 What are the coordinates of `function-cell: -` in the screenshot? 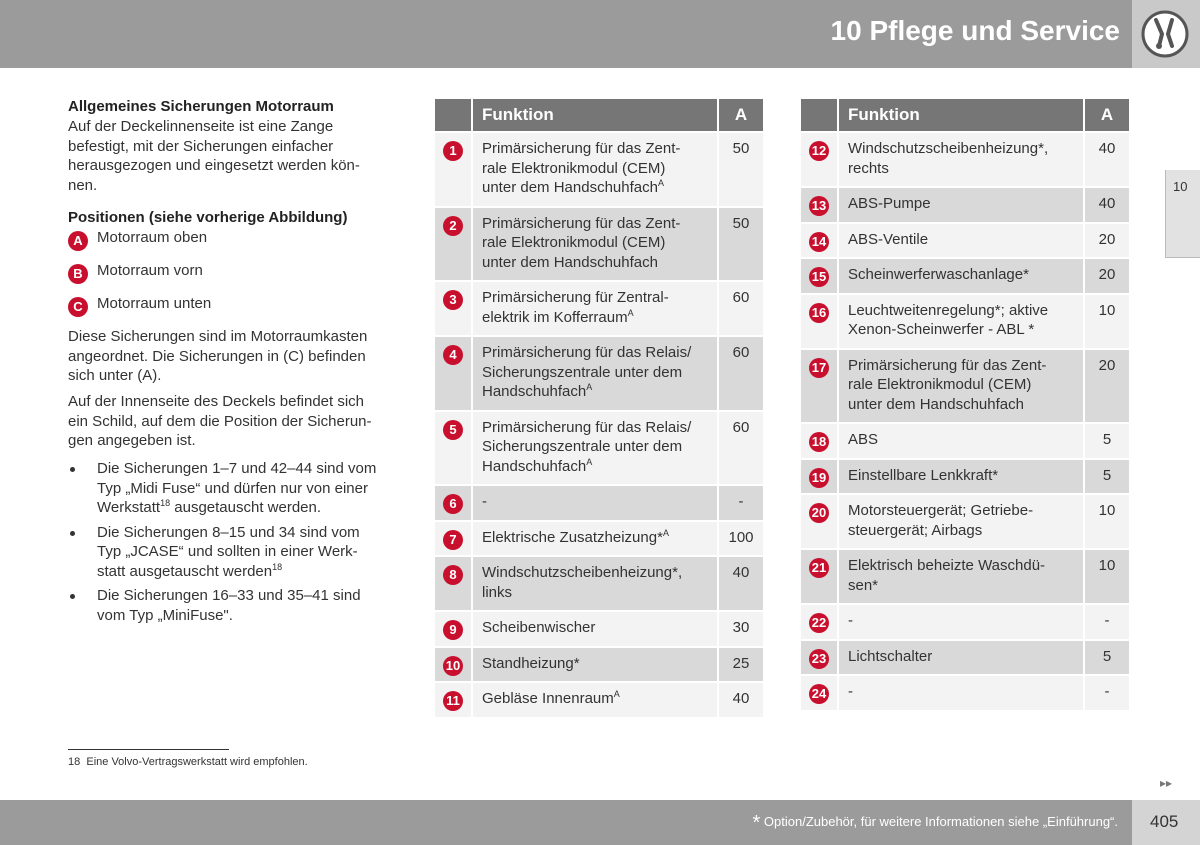 It's located at (961, 693).